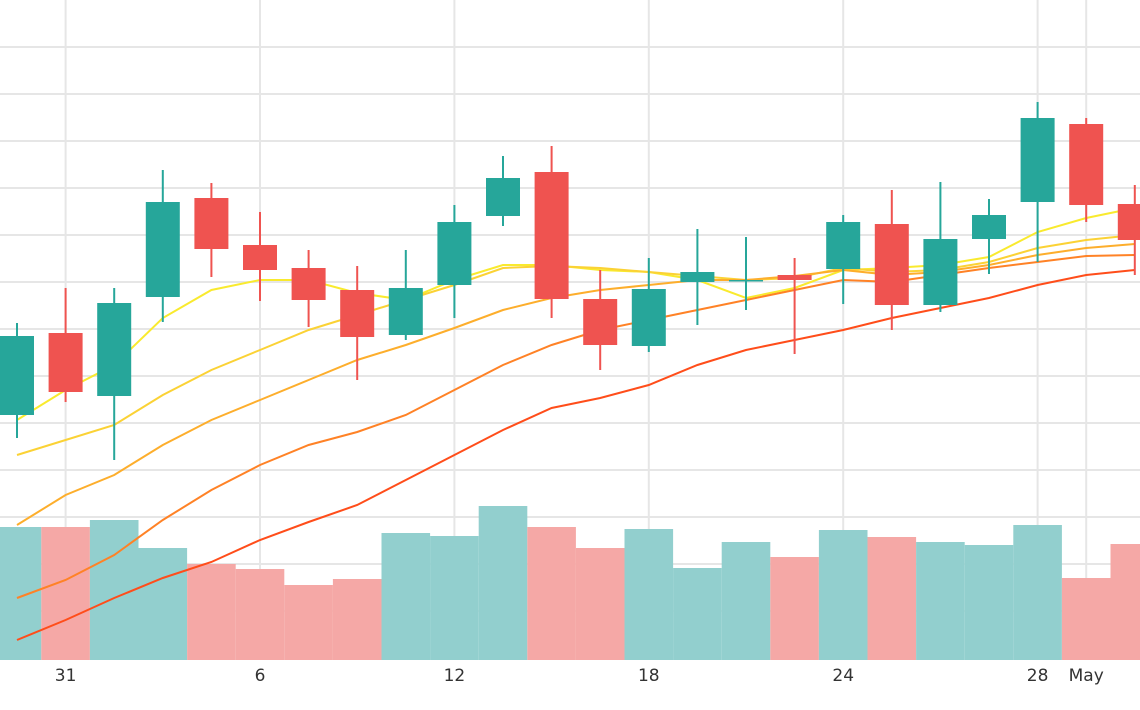  What do you see at coordinates (455, 676) in the screenshot?
I see `x-tick-label: 12` at bounding box center [455, 676].